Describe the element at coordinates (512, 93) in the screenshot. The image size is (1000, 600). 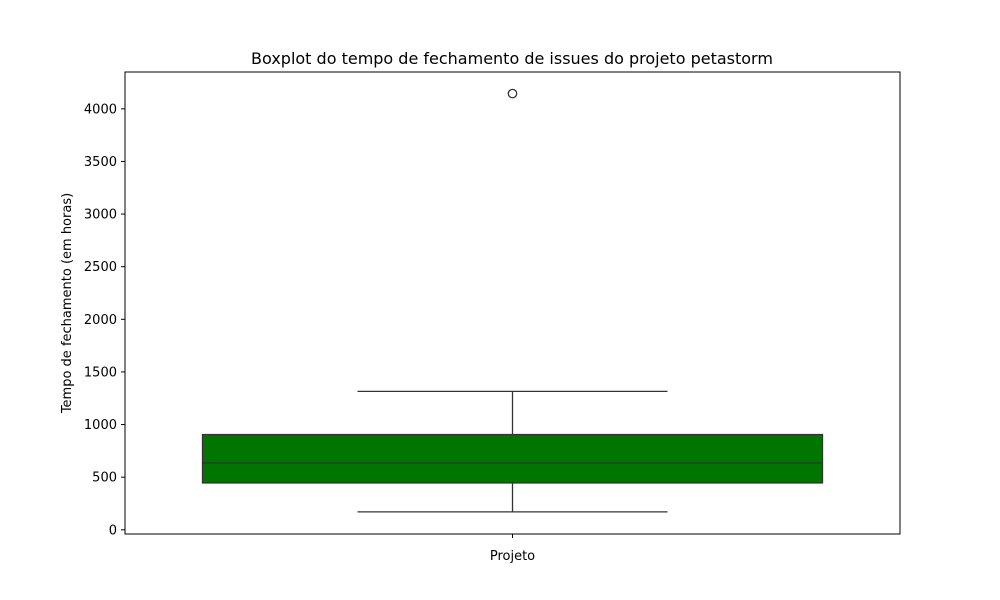
I see `outlier-point` at that location.